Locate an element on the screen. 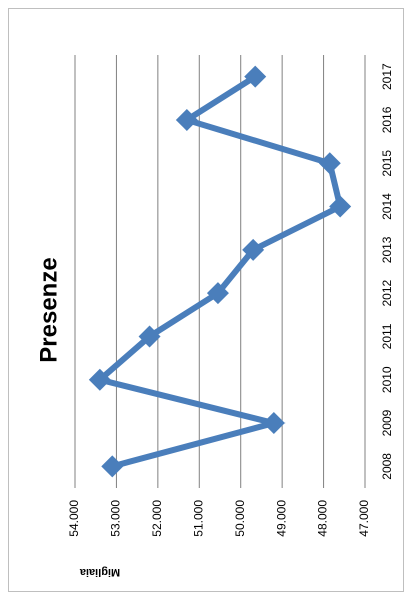 The width and height of the screenshot is (412, 600). x-tick-label: 2015 is located at coordinates (387, 163).